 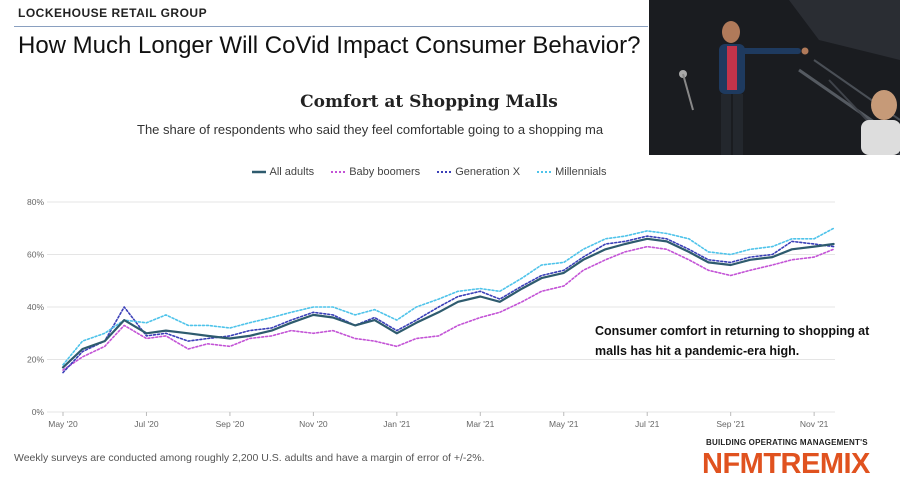 What do you see at coordinates (488, 172) in the screenshot?
I see `legend-label-generation-x: Generation X` at bounding box center [488, 172].